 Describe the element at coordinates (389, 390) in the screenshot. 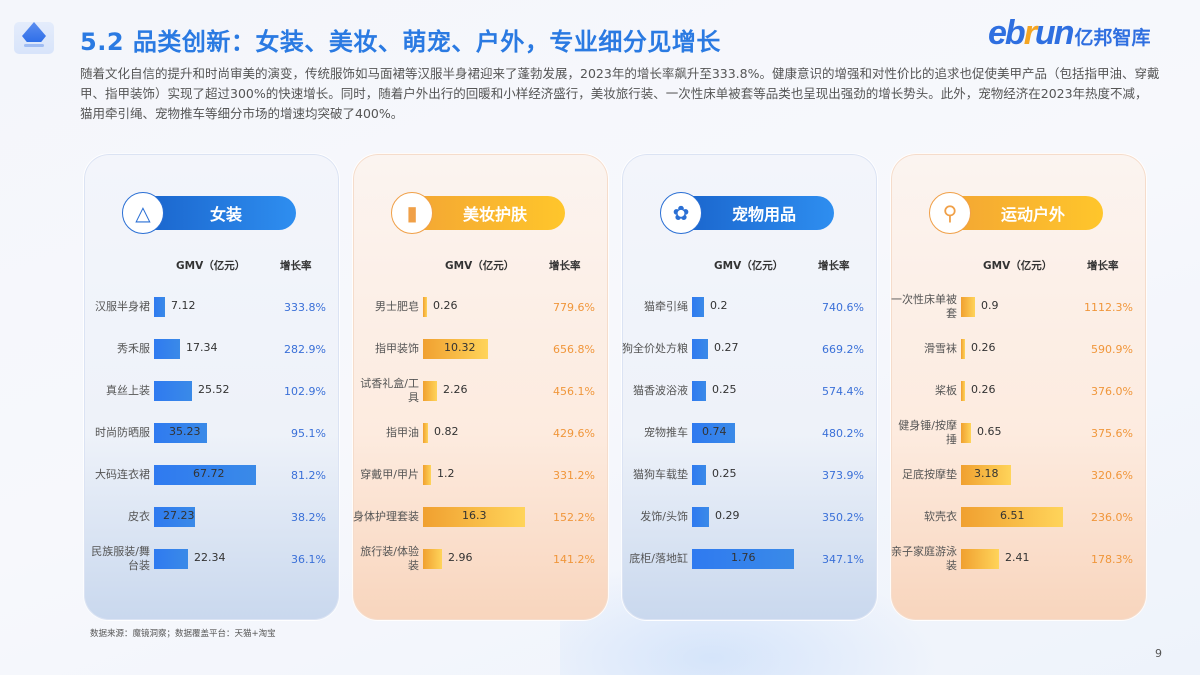

I see `category-label: 试香礼盒/工具` at that location.